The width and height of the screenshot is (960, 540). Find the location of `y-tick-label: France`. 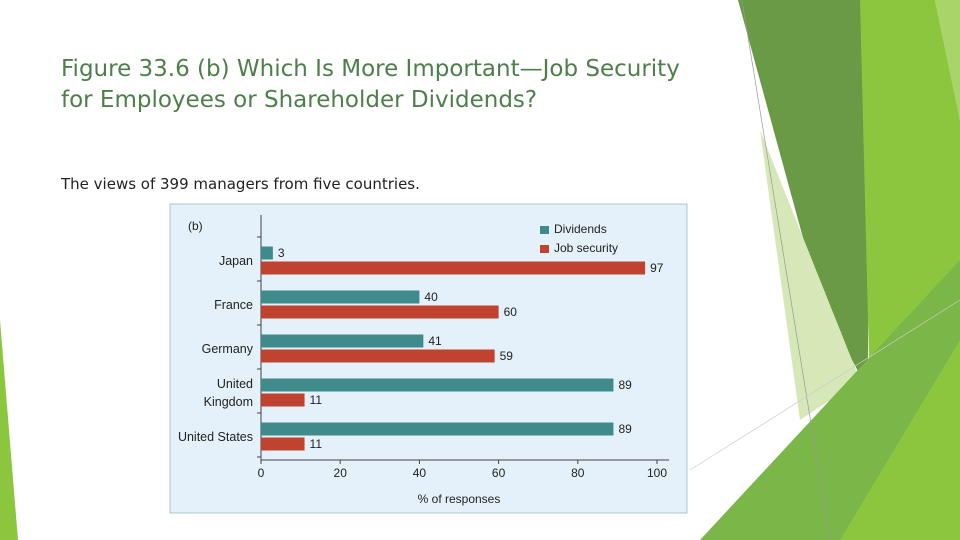

y-tick-label: France is located at coordinates (233, 304).